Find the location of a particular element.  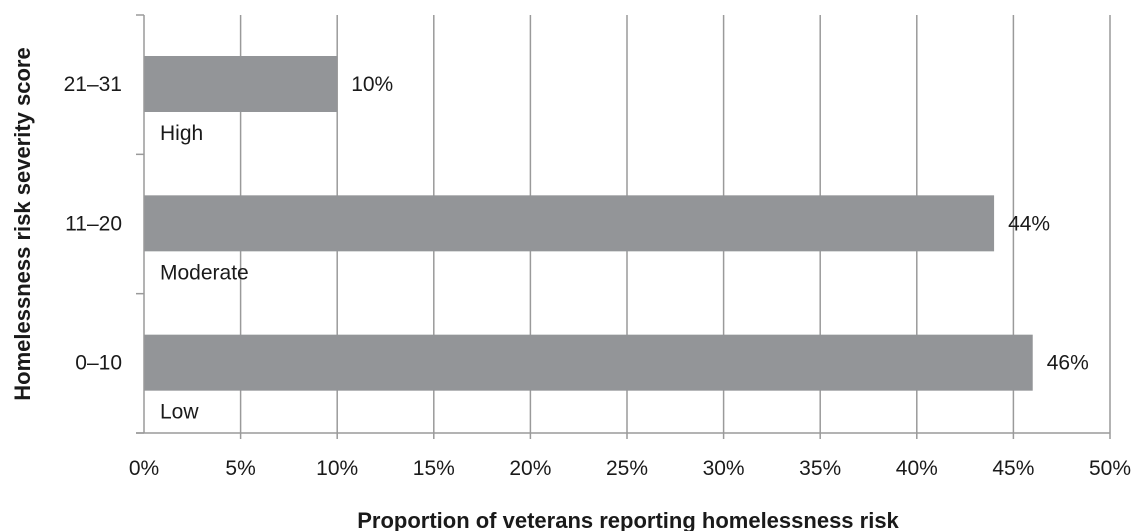

data-label: 44% is located at coordinates (1029, 223).